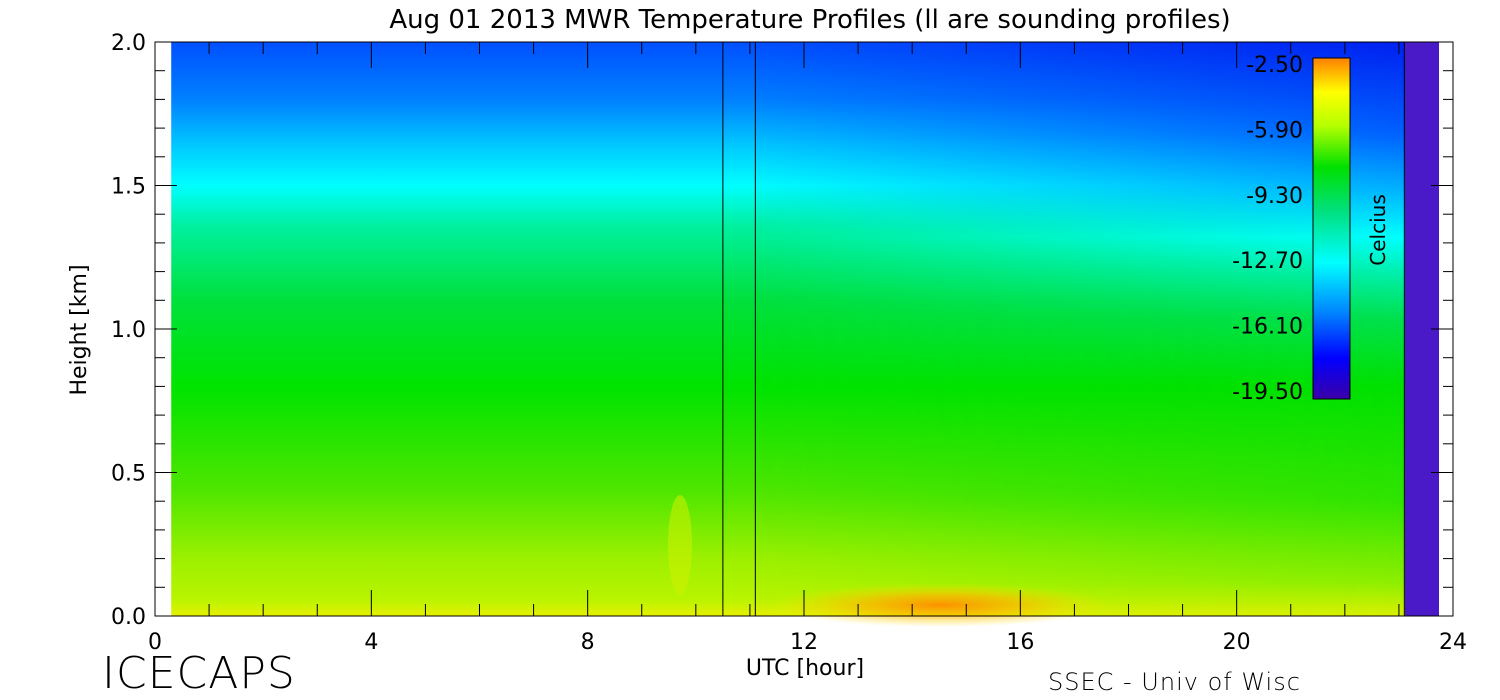  I want to click on sounding-gap-band, so click(739, 329).